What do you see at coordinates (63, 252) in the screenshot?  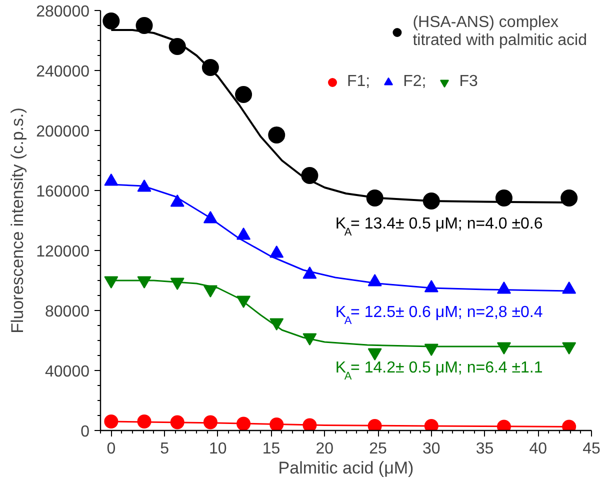 I see `y-tick-label: 120000` at bounding box center [63, 252].